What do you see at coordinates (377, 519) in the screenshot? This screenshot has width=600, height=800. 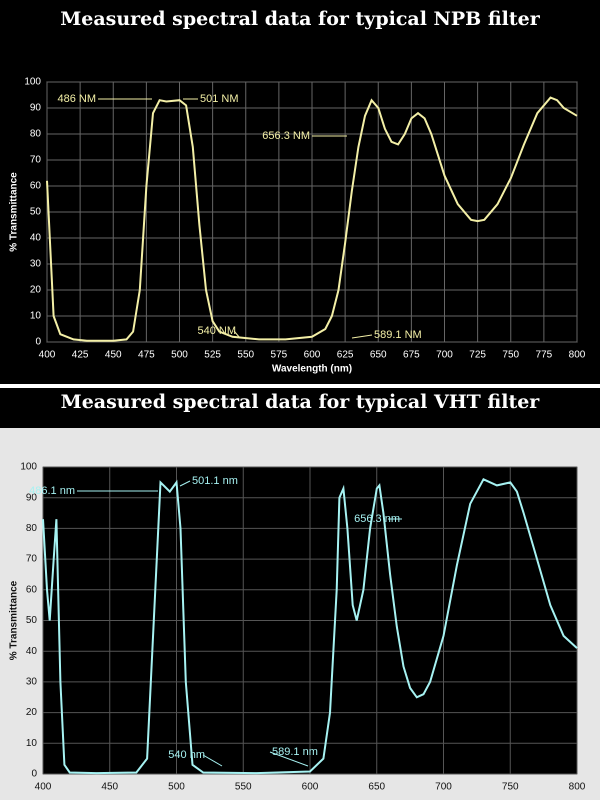 I see `annotation: 656.3 nm` at bounding box center [377, 519].